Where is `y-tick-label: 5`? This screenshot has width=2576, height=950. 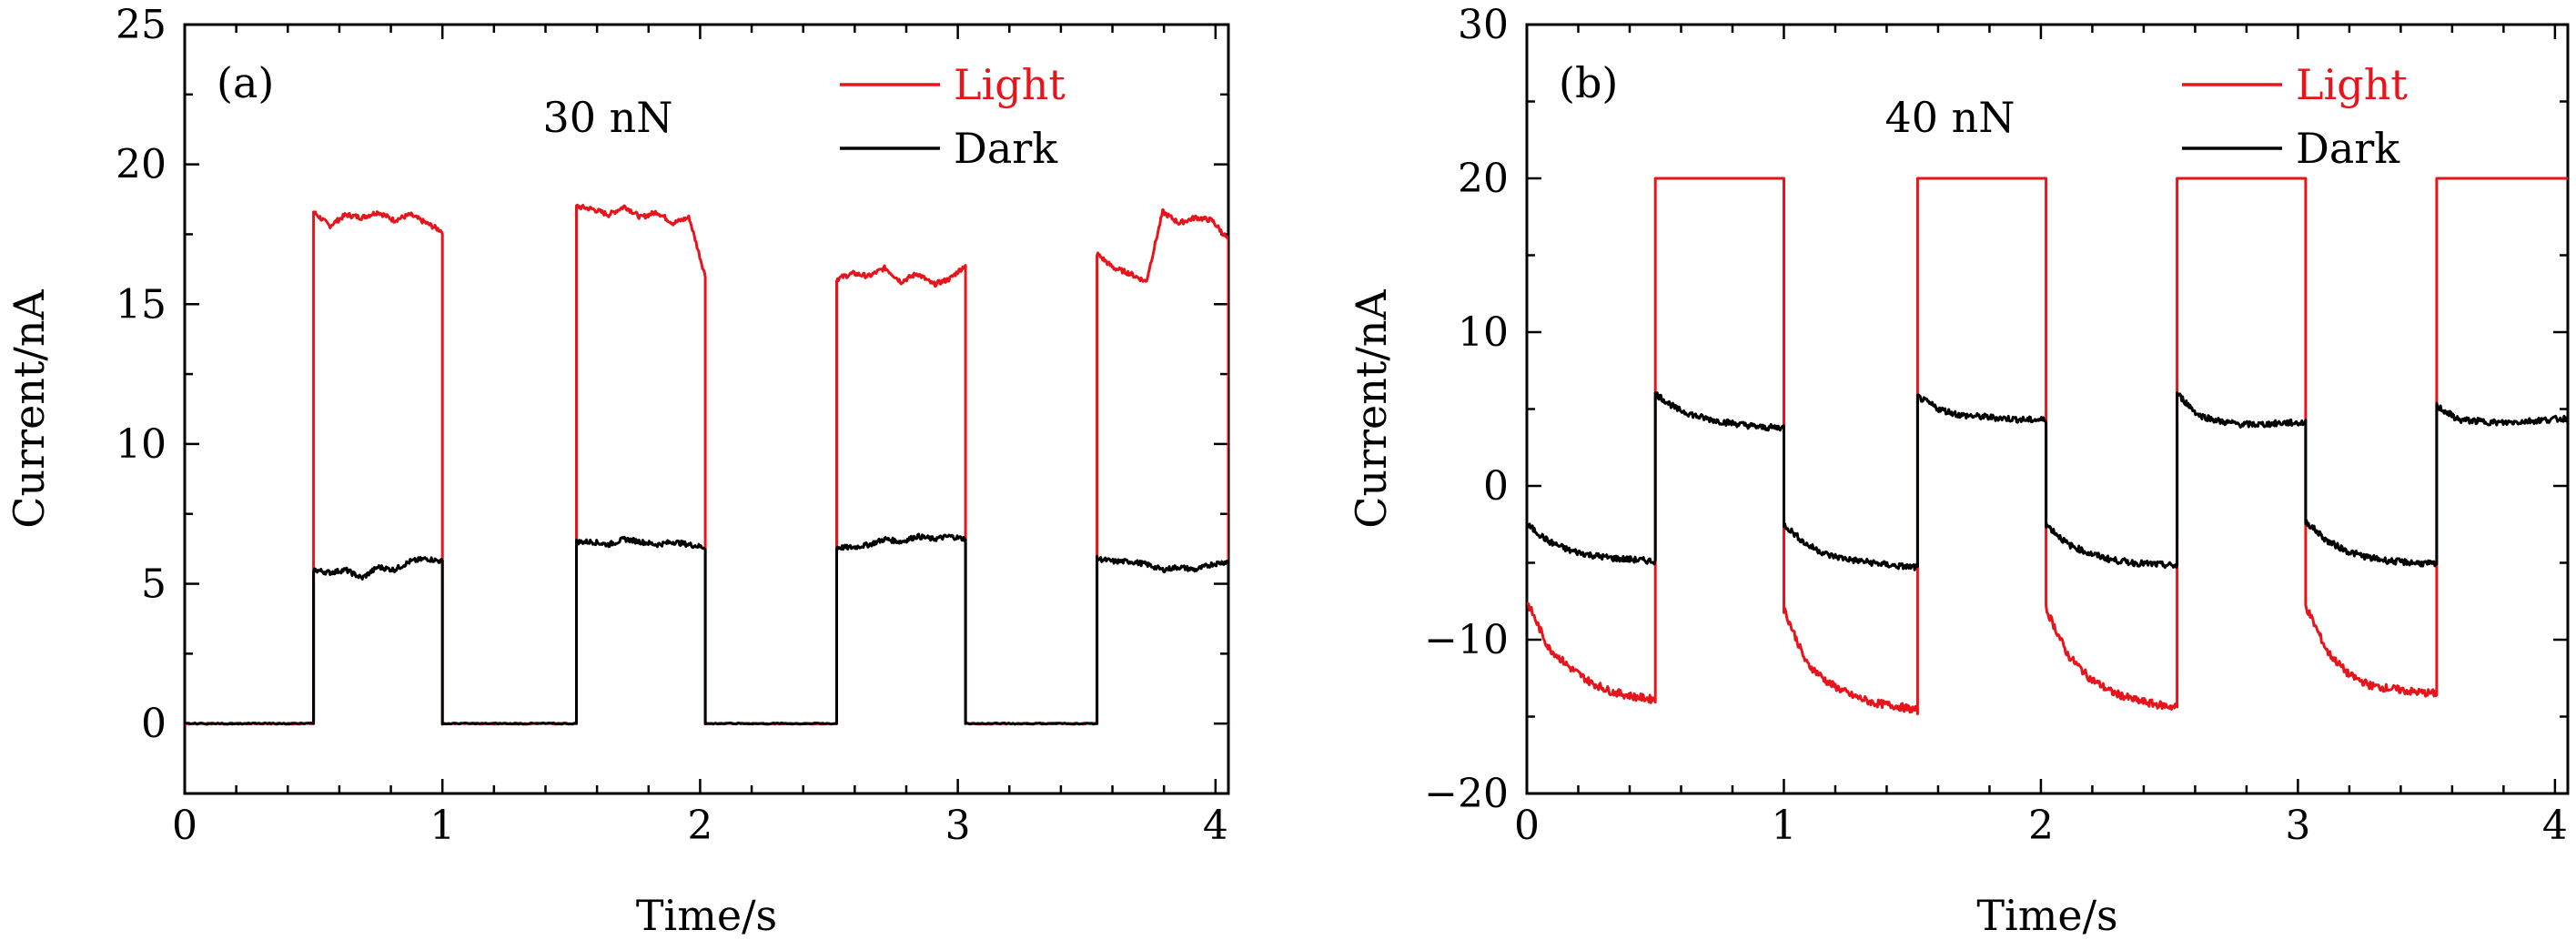
y-tick-label: 5 is located at coordinates (154, 584).